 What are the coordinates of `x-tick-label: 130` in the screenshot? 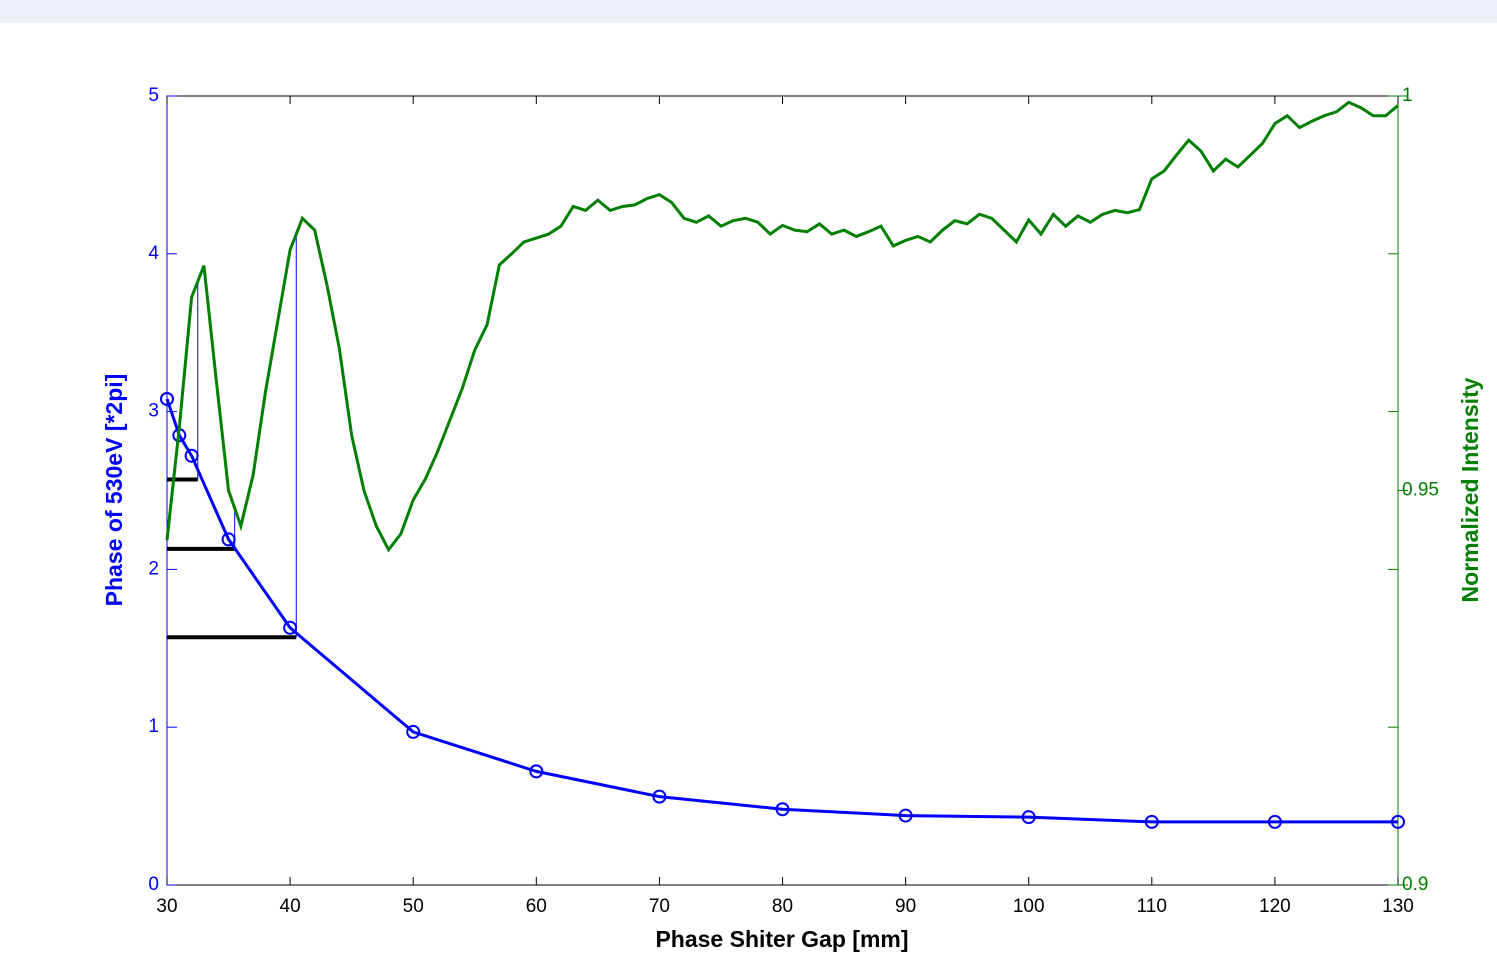 It's located at (1398, 906).